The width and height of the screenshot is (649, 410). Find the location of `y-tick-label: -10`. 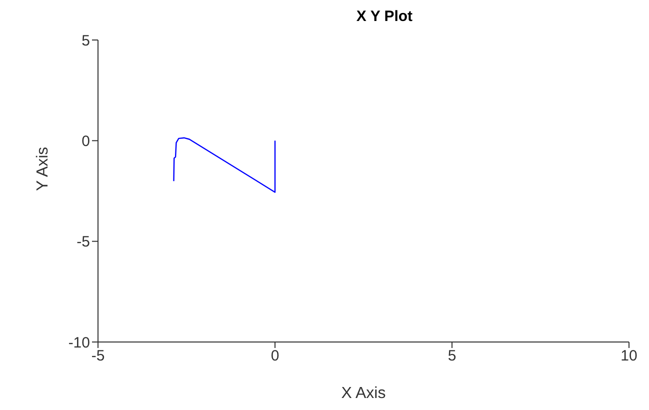

y-tick-label: -10 is located at coordinates (79, 343).